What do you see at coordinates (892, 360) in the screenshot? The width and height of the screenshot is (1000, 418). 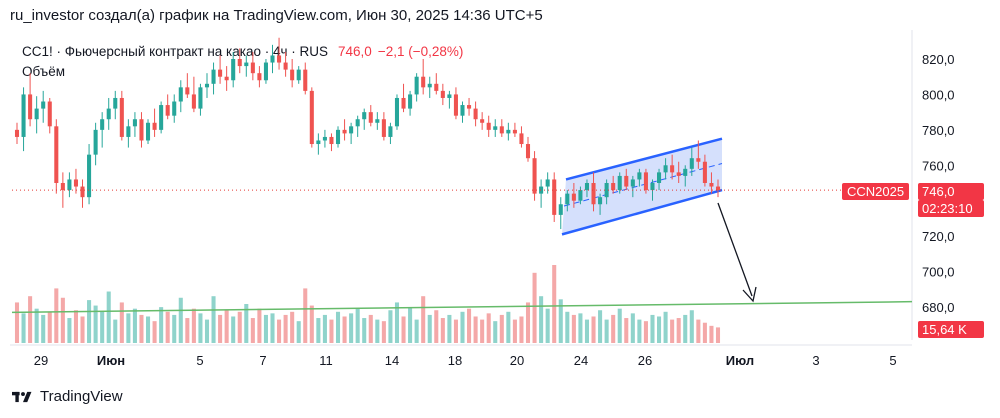 I see `x-tick-label: 5` at bounding box center [892, 360].